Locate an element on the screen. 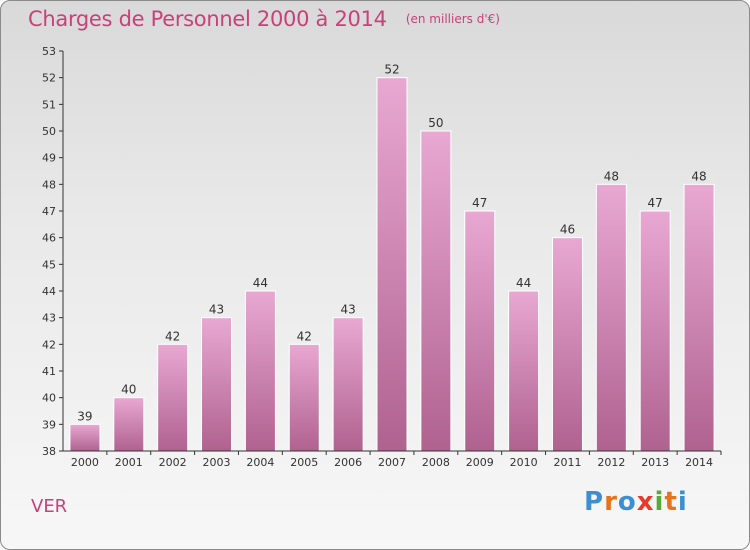  y-tick-label: 41 is located at coordinates (49, 371).